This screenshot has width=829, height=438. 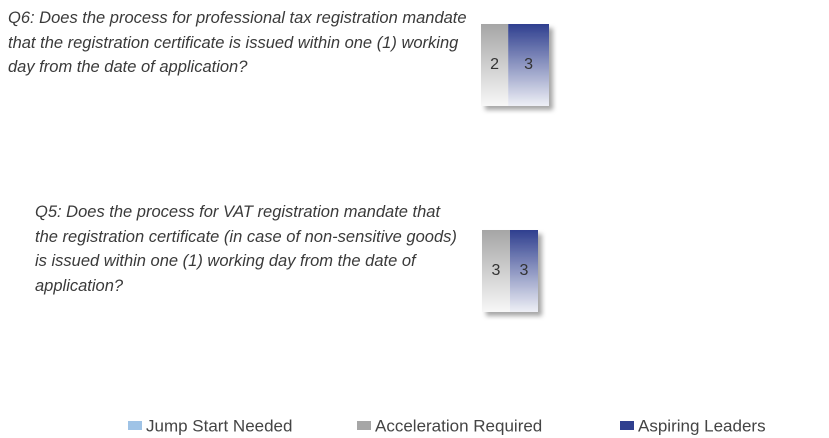 What do you see at coordinates (458, 425) in the screenshot?
I see `legend-label: Acceleration Required` at bounding box center [458, 425].